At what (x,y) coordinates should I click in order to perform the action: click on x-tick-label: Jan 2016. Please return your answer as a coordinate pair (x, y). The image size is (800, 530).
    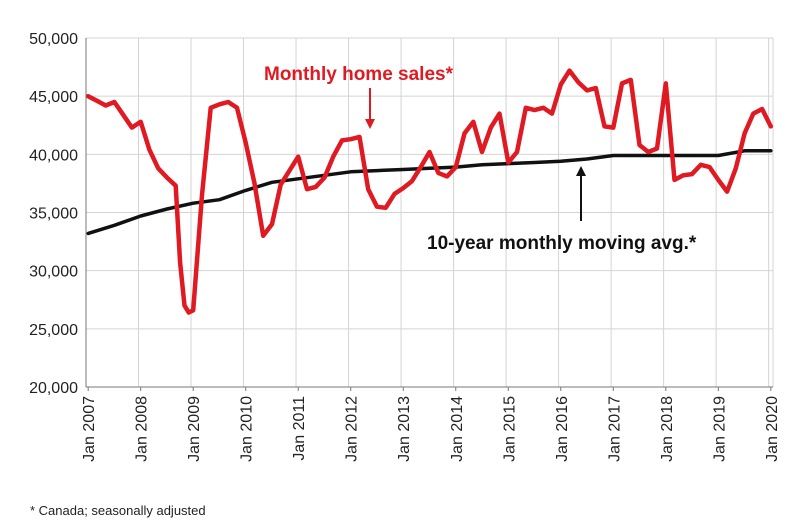
    Looking at the image, I should click on (562, 429).